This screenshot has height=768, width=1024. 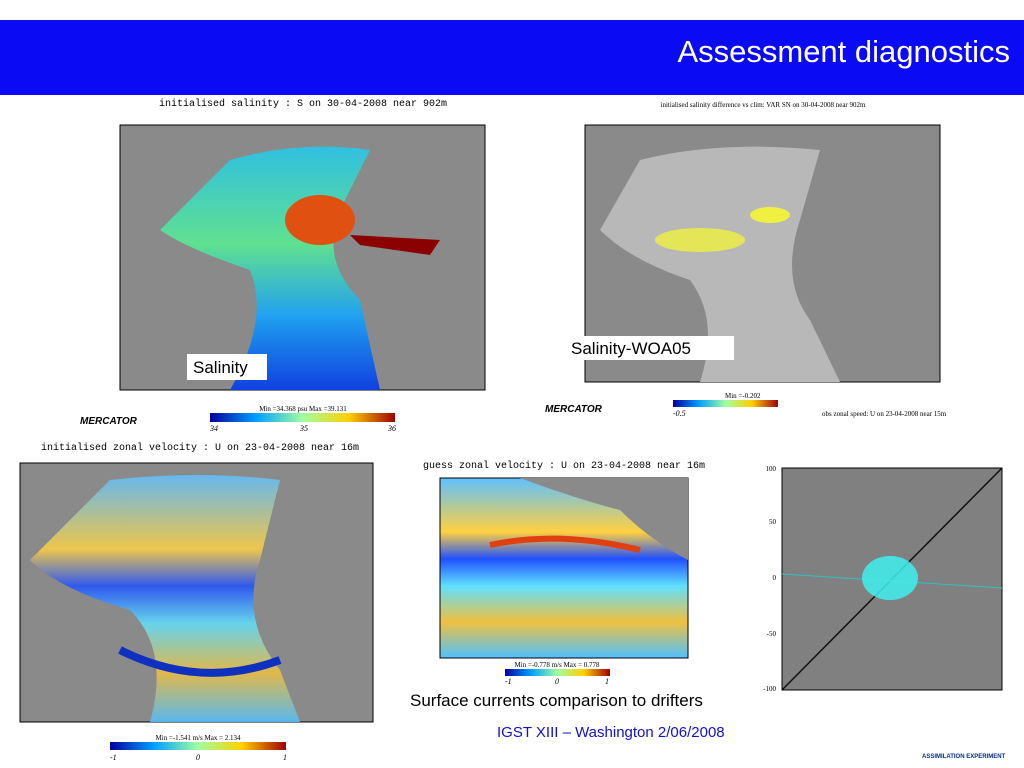 I want to click on colorbar-range: Min =-1.541 m/s Max = 2.134, so click(x=198, y=738).